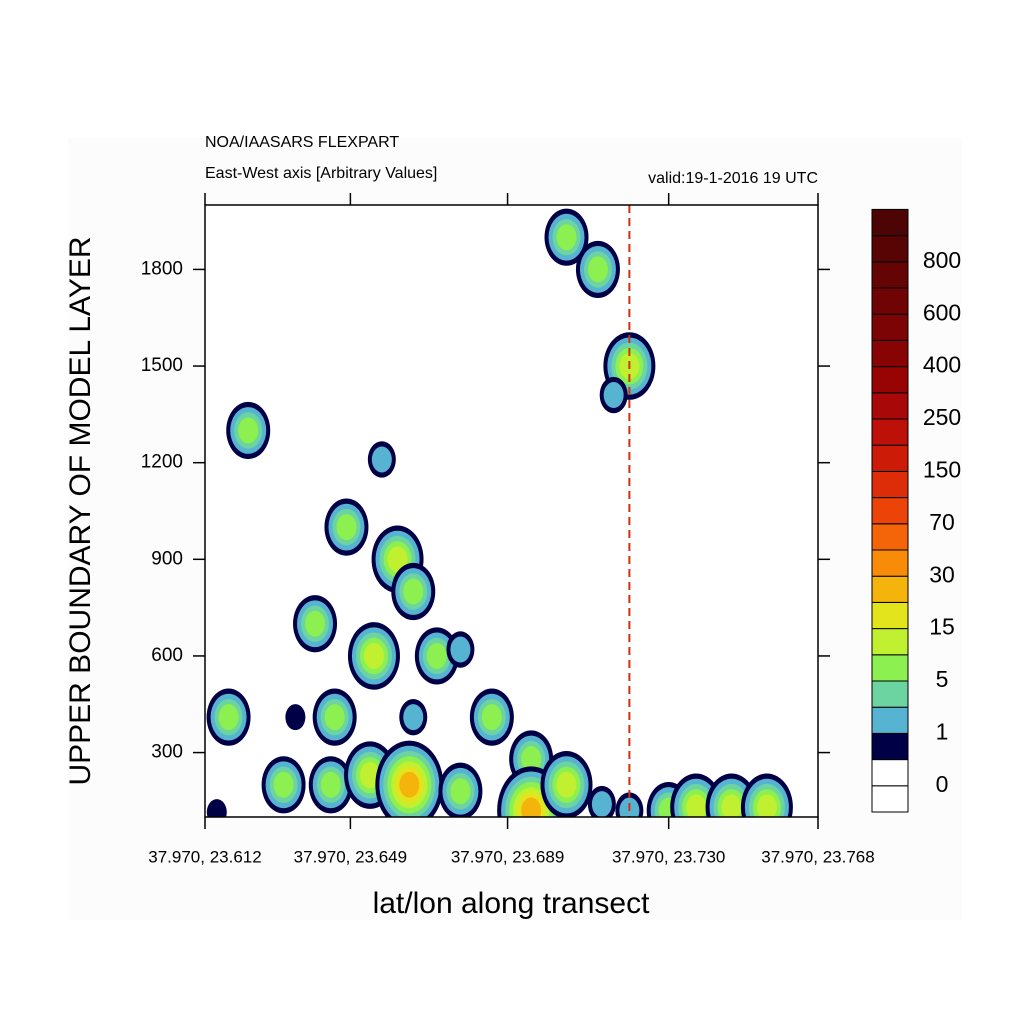 Image resolution: width=1024 pixels, height=1029 pixels. Describe the element at coordinates (942, 260) in the screenshot. I see `colorbar-label: 800` at that location.